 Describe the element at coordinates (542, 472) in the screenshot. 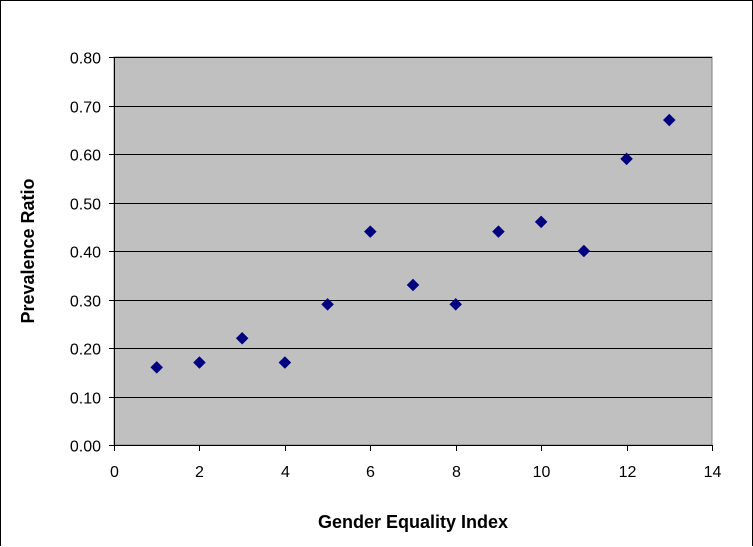

I see `x-tick-label: 10` at that location.